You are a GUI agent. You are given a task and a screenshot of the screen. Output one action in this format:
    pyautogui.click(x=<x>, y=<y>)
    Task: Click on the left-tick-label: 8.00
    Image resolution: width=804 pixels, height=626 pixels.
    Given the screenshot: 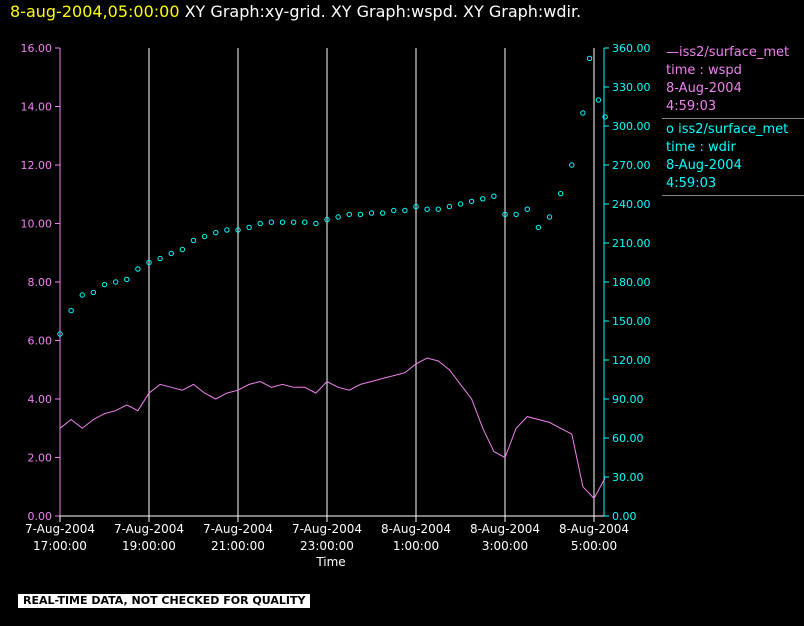 What is the action you would take?
    pyautogui.click(x=40, y=282)
    